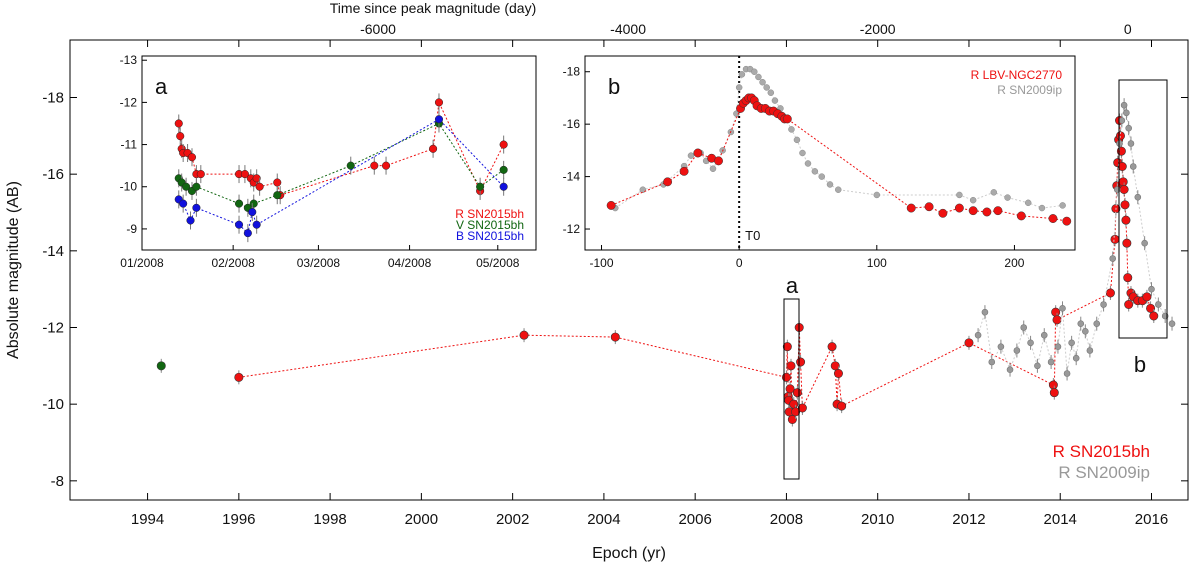 This screenshot has width=1200, height=565. I want to click on x-tick-label: 2000, so click(421, 519).